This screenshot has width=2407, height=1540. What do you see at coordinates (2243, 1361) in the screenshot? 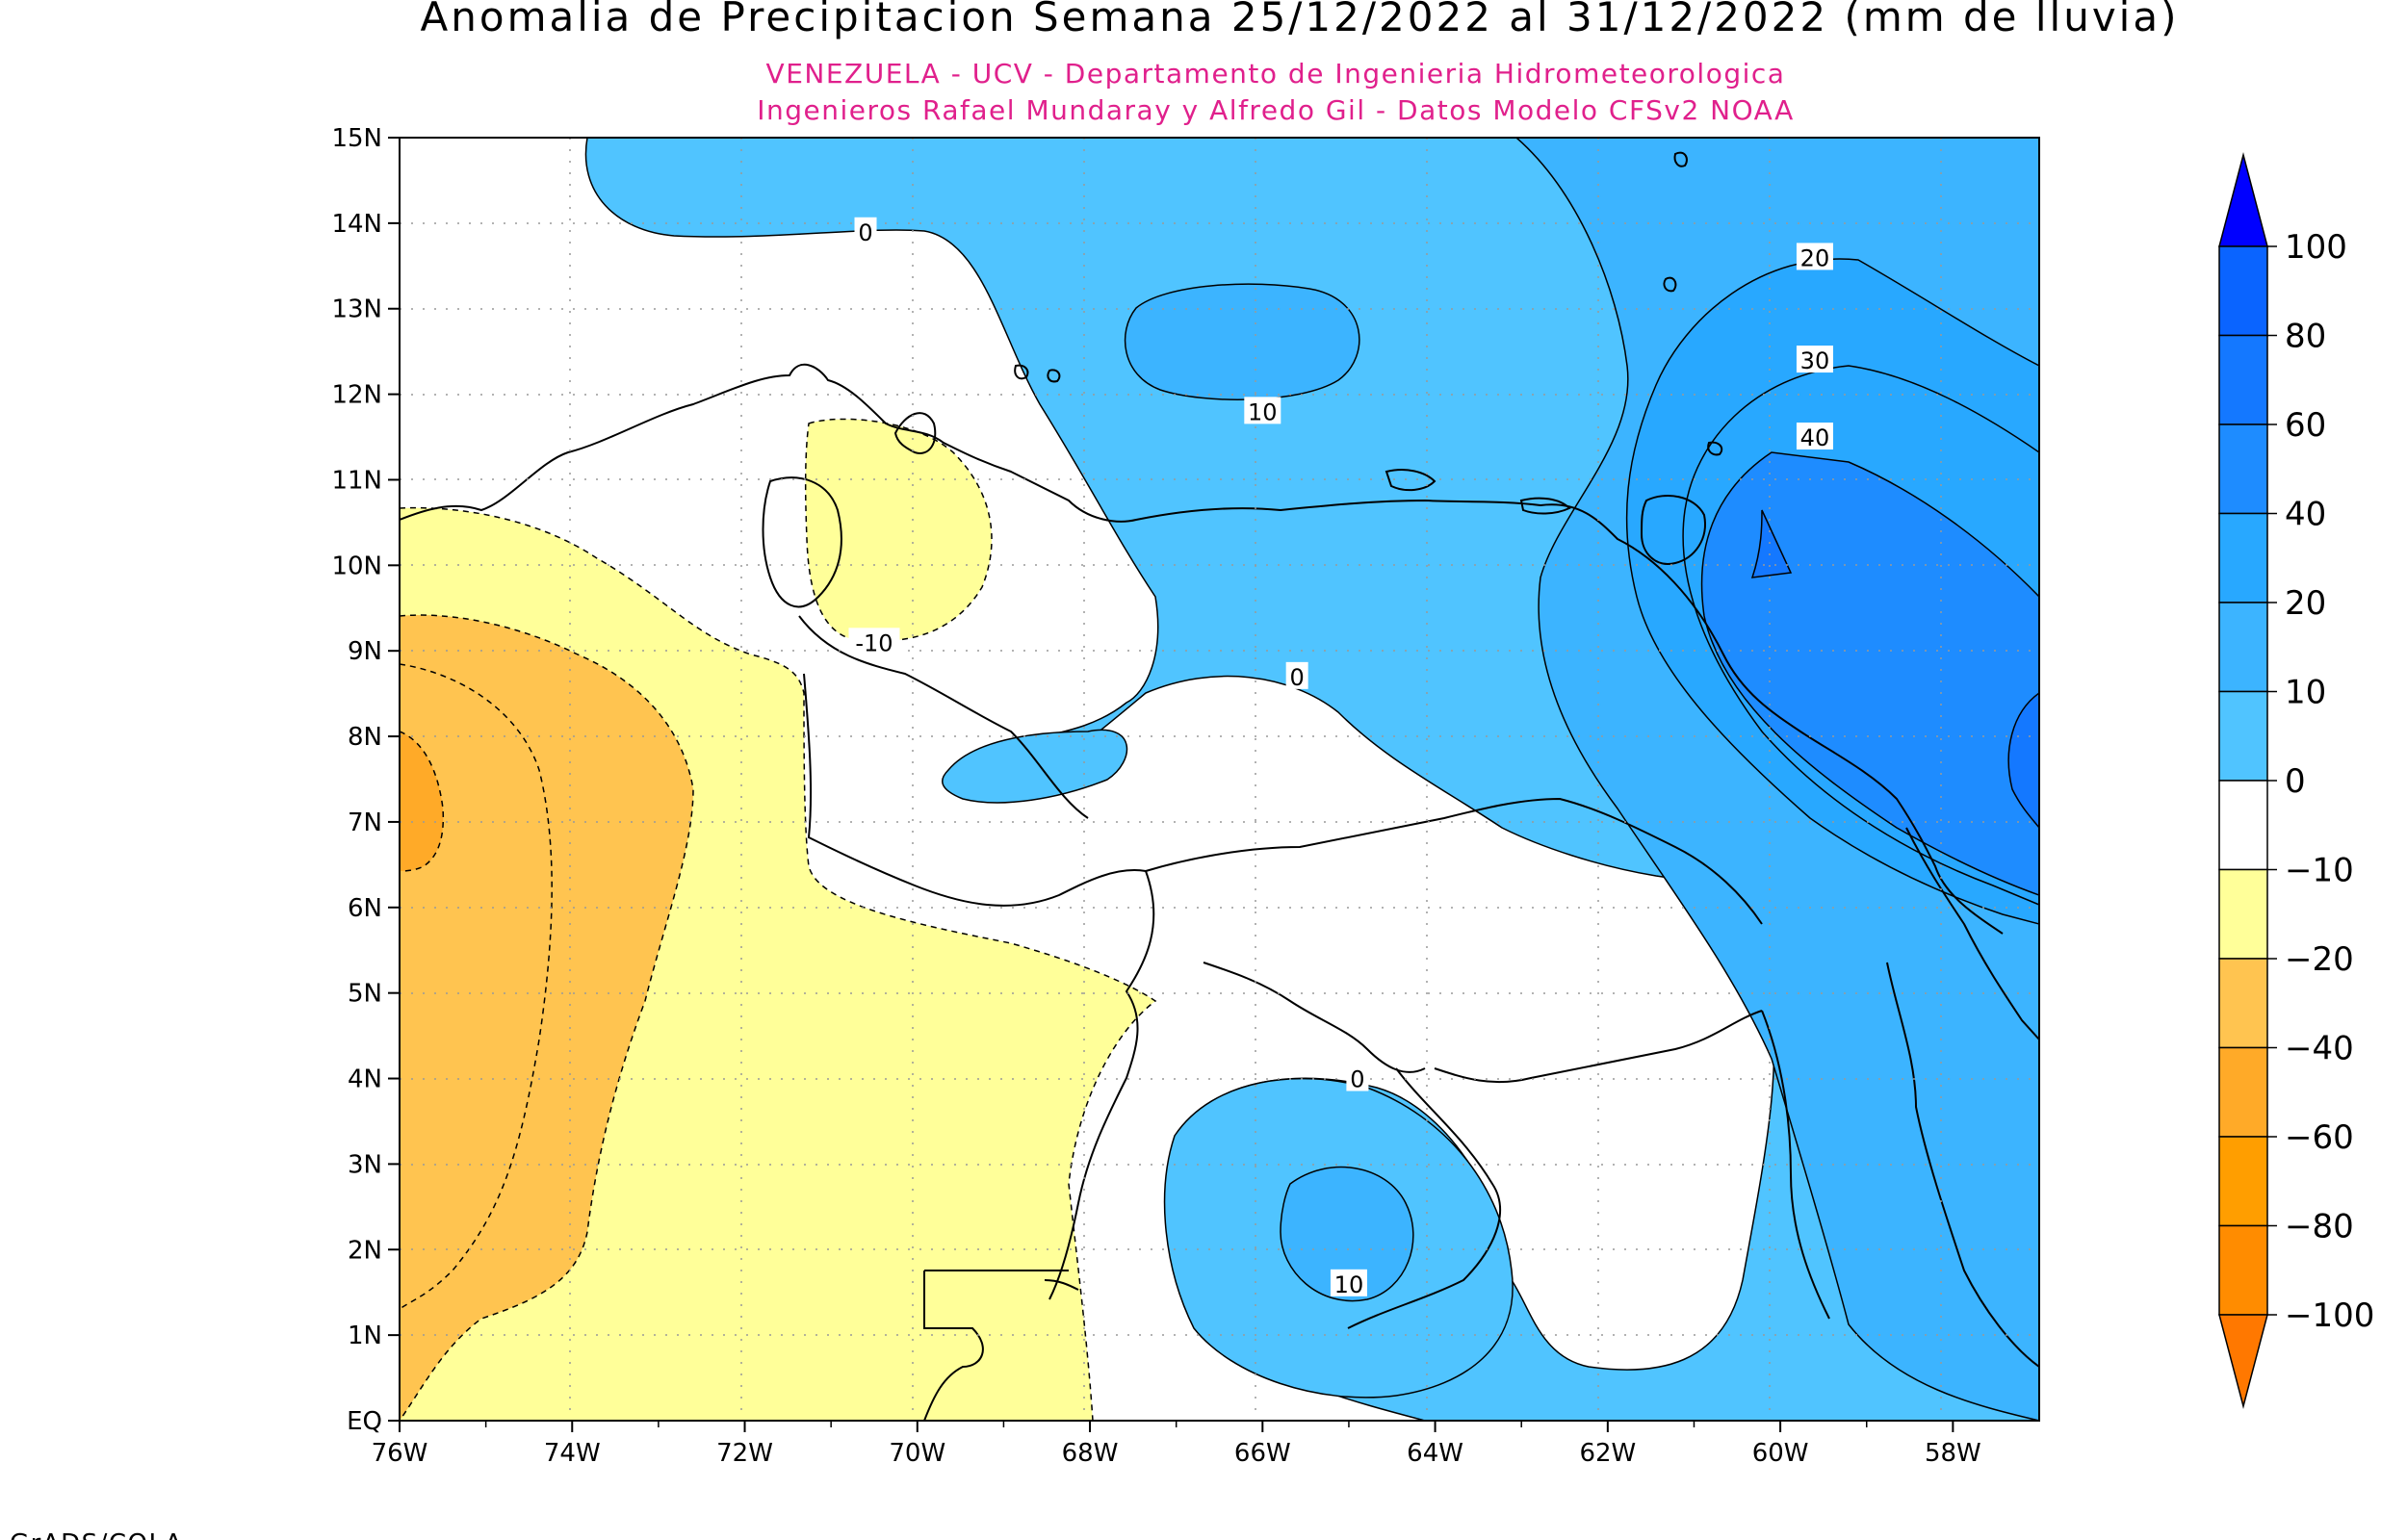
I see `colorbar-bottom-arrow` at bounding box center [2243, 1361].